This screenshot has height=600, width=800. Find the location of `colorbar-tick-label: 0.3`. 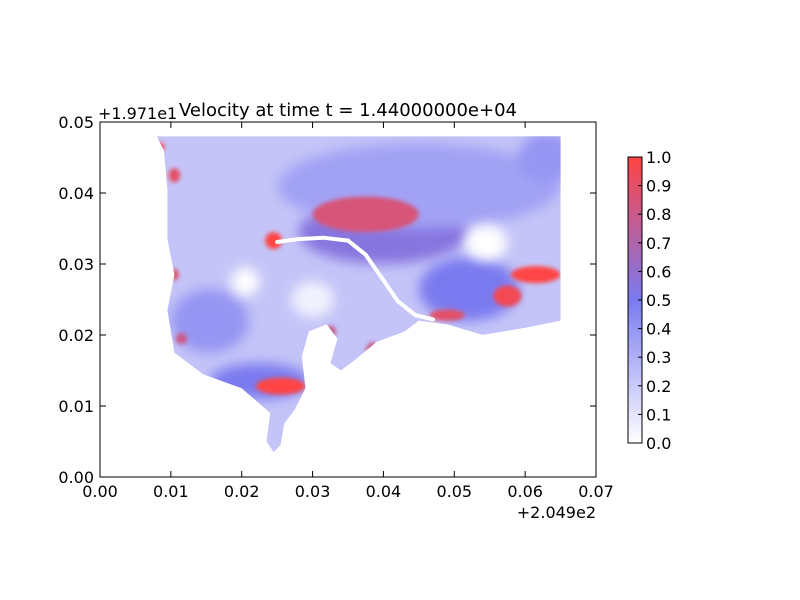

colorbar-tick-label: 0.3 is located at coordinates (658, 357).